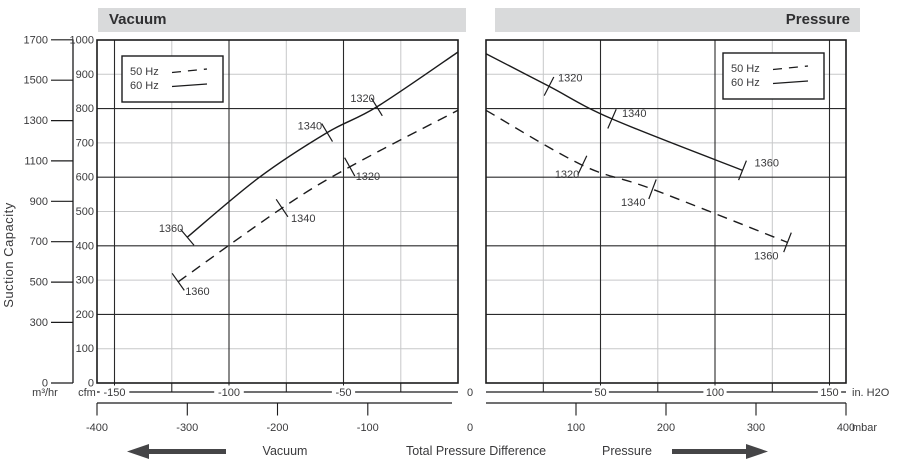 This screenshot has width=900, height=464. Describe the element at coordinates (187, 428) in the screenshot. I see `mbar-tick-label: -300` at that location.